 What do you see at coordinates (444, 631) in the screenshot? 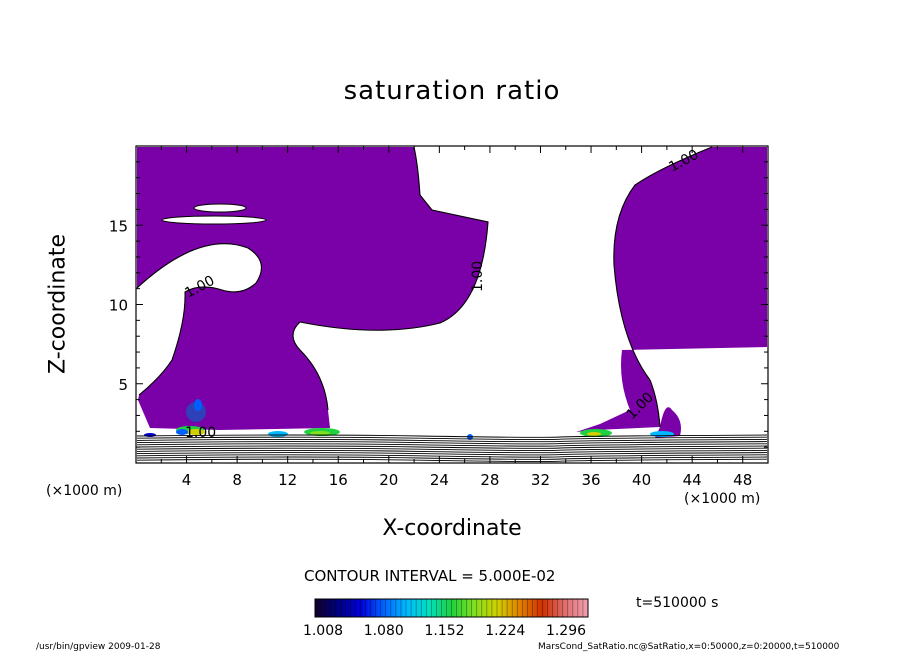
I see `colorbar-tick-label: 1.152` at bounding box center [444, 631].